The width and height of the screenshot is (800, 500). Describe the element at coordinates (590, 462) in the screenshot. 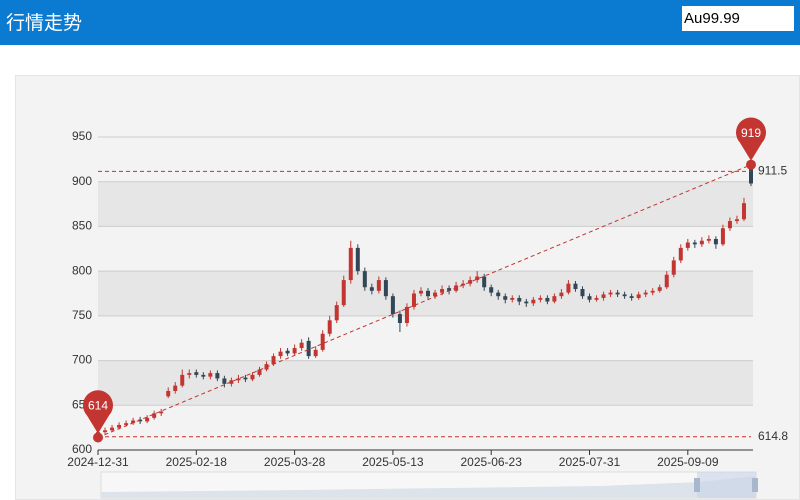

I see `x-tick-label: 2025-07-31` at that location.